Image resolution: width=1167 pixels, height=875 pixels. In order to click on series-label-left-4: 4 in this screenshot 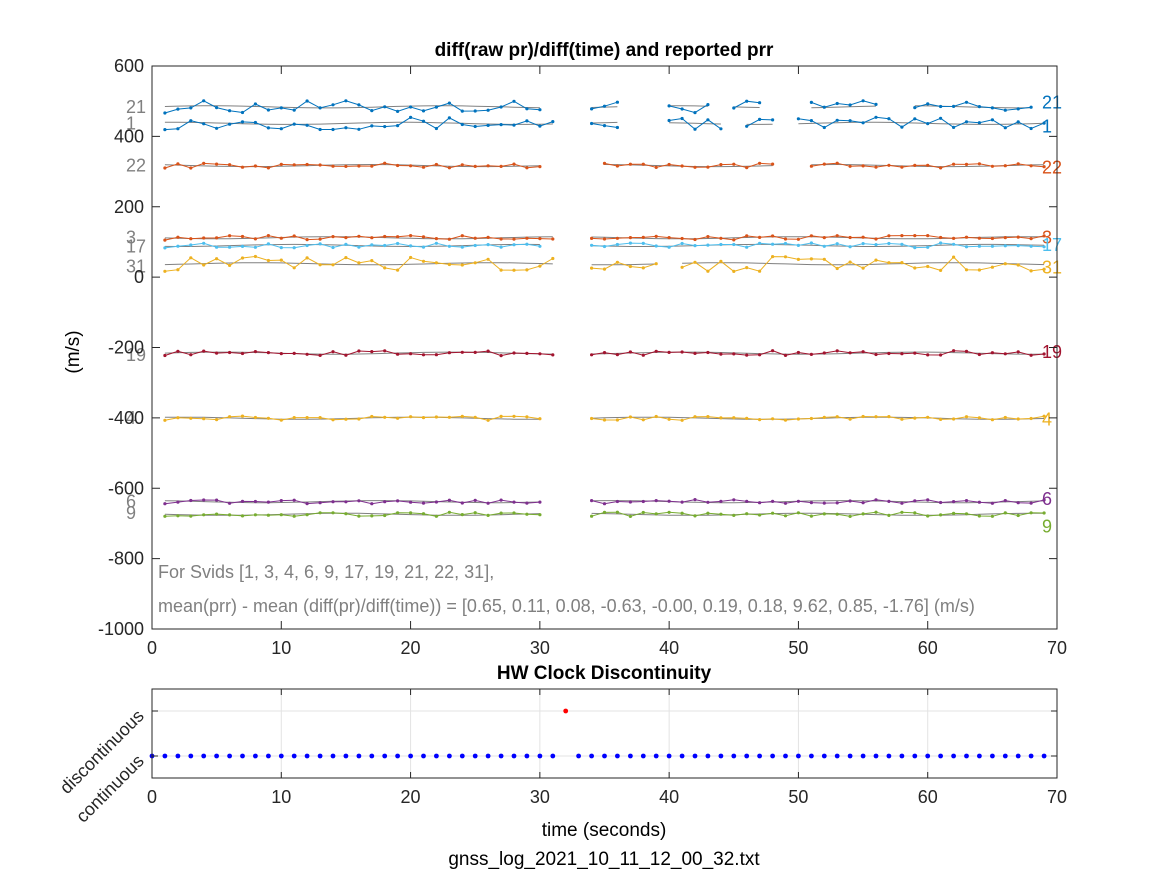, I will do `click(131, 418)`.